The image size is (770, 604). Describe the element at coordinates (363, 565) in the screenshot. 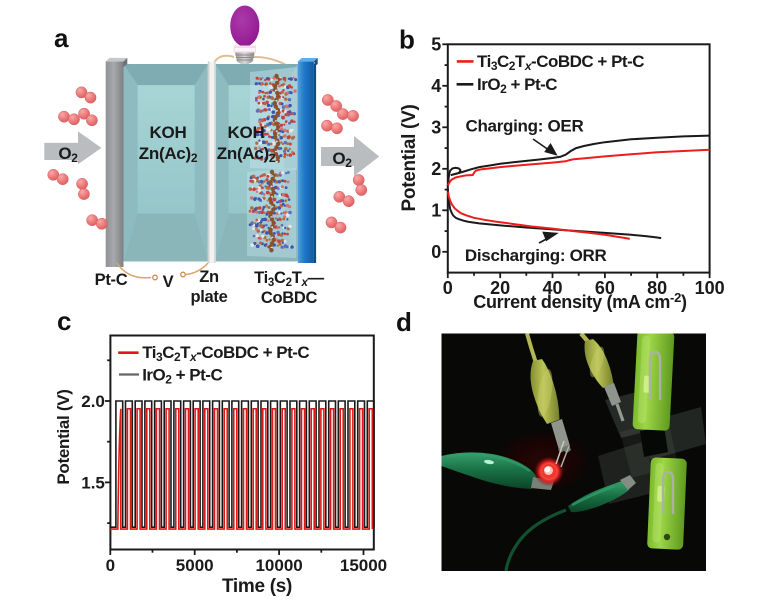

I see `svg-text: 15000` at that location.